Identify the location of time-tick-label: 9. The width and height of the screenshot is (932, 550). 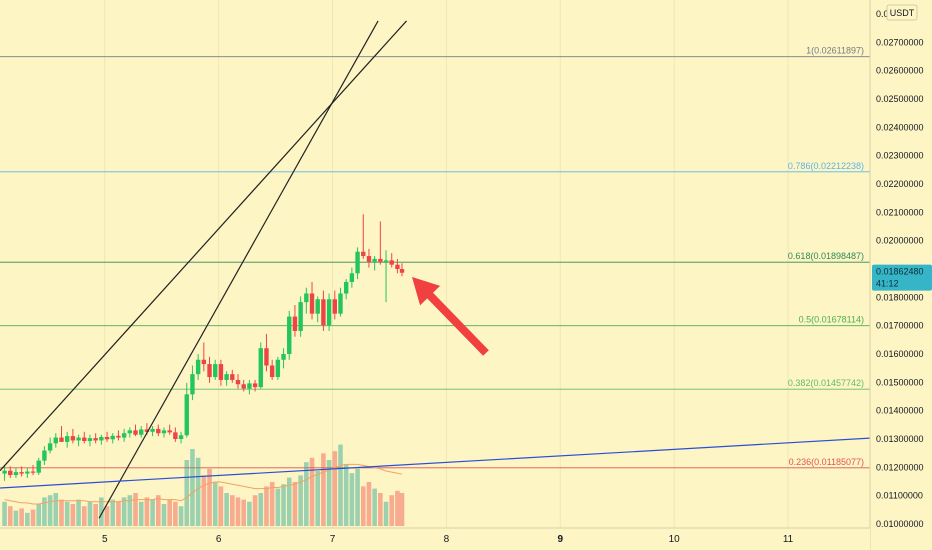
(560, 539).